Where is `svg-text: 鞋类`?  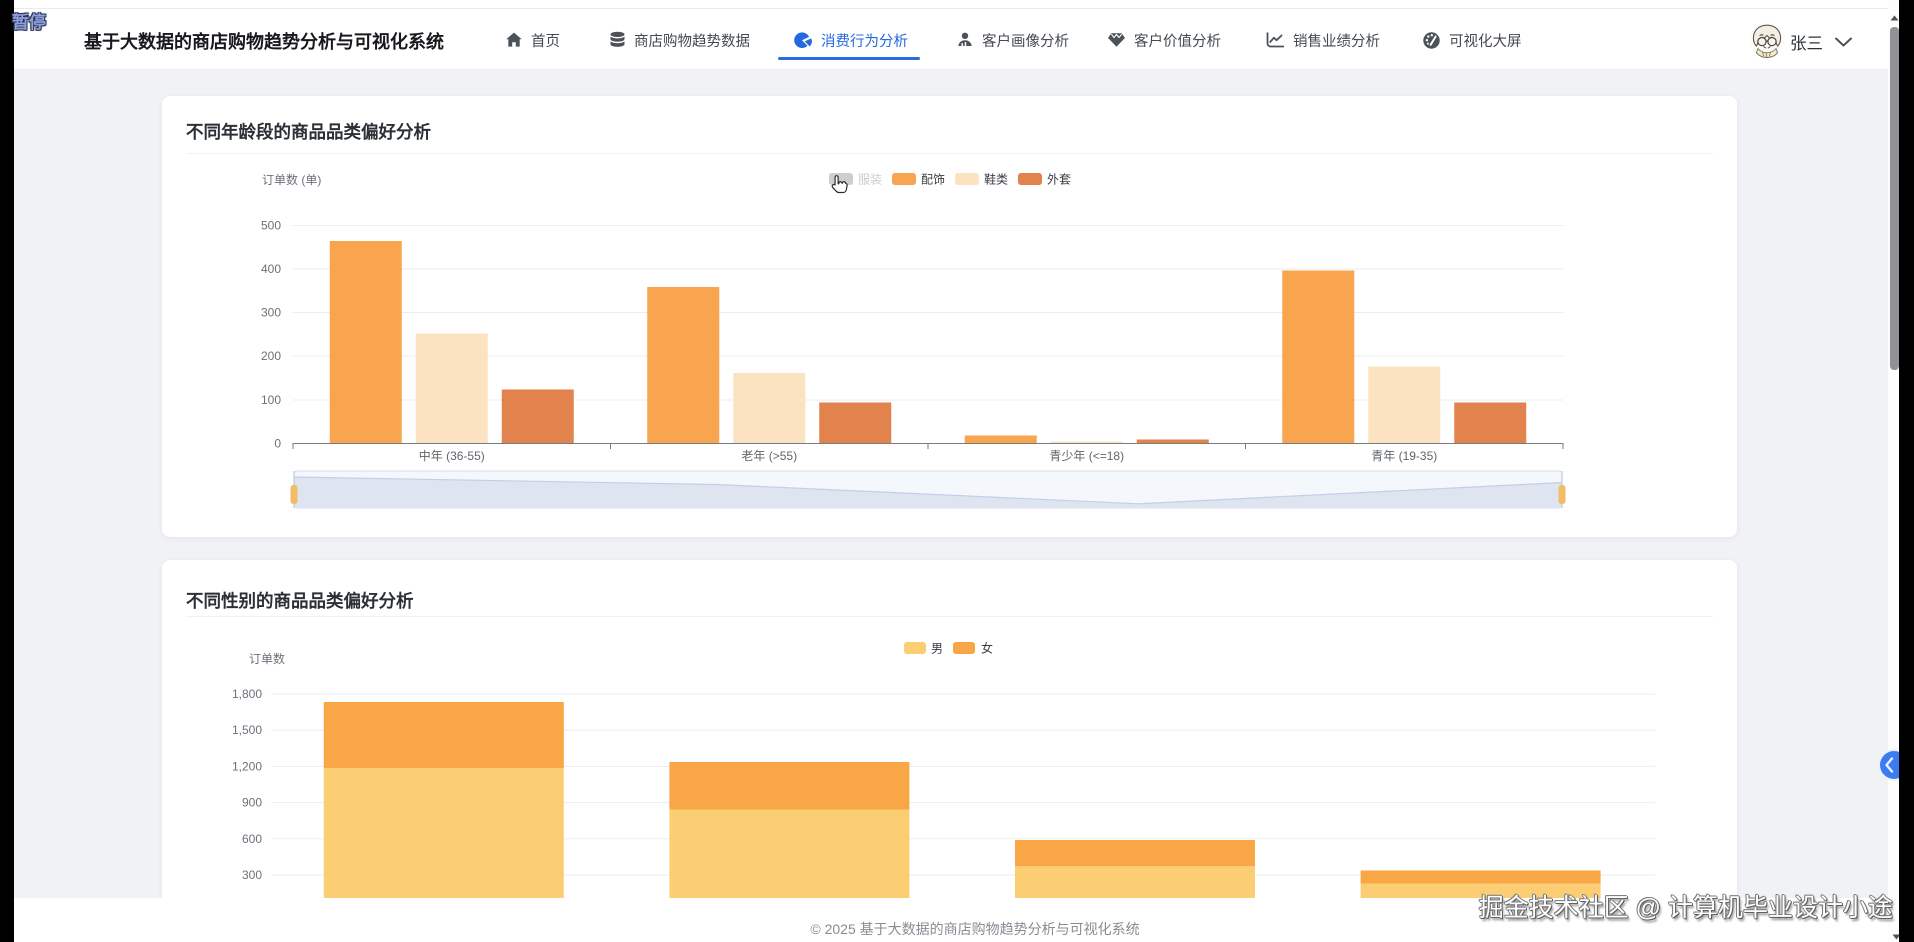 svg-text: 鞋类 is located at coordinates (996, 179).